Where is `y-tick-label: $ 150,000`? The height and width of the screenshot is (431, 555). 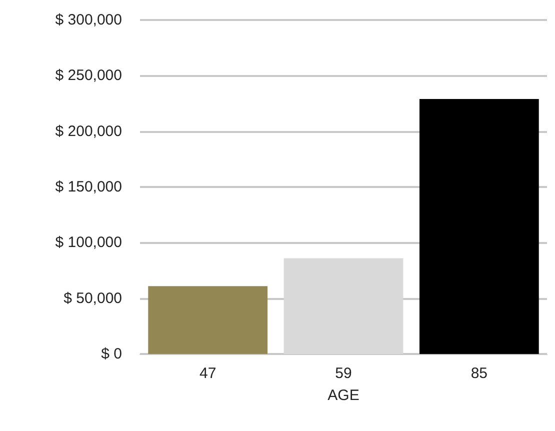
y-tick-label: $ 150,000 is located at coordinates (88, 187).